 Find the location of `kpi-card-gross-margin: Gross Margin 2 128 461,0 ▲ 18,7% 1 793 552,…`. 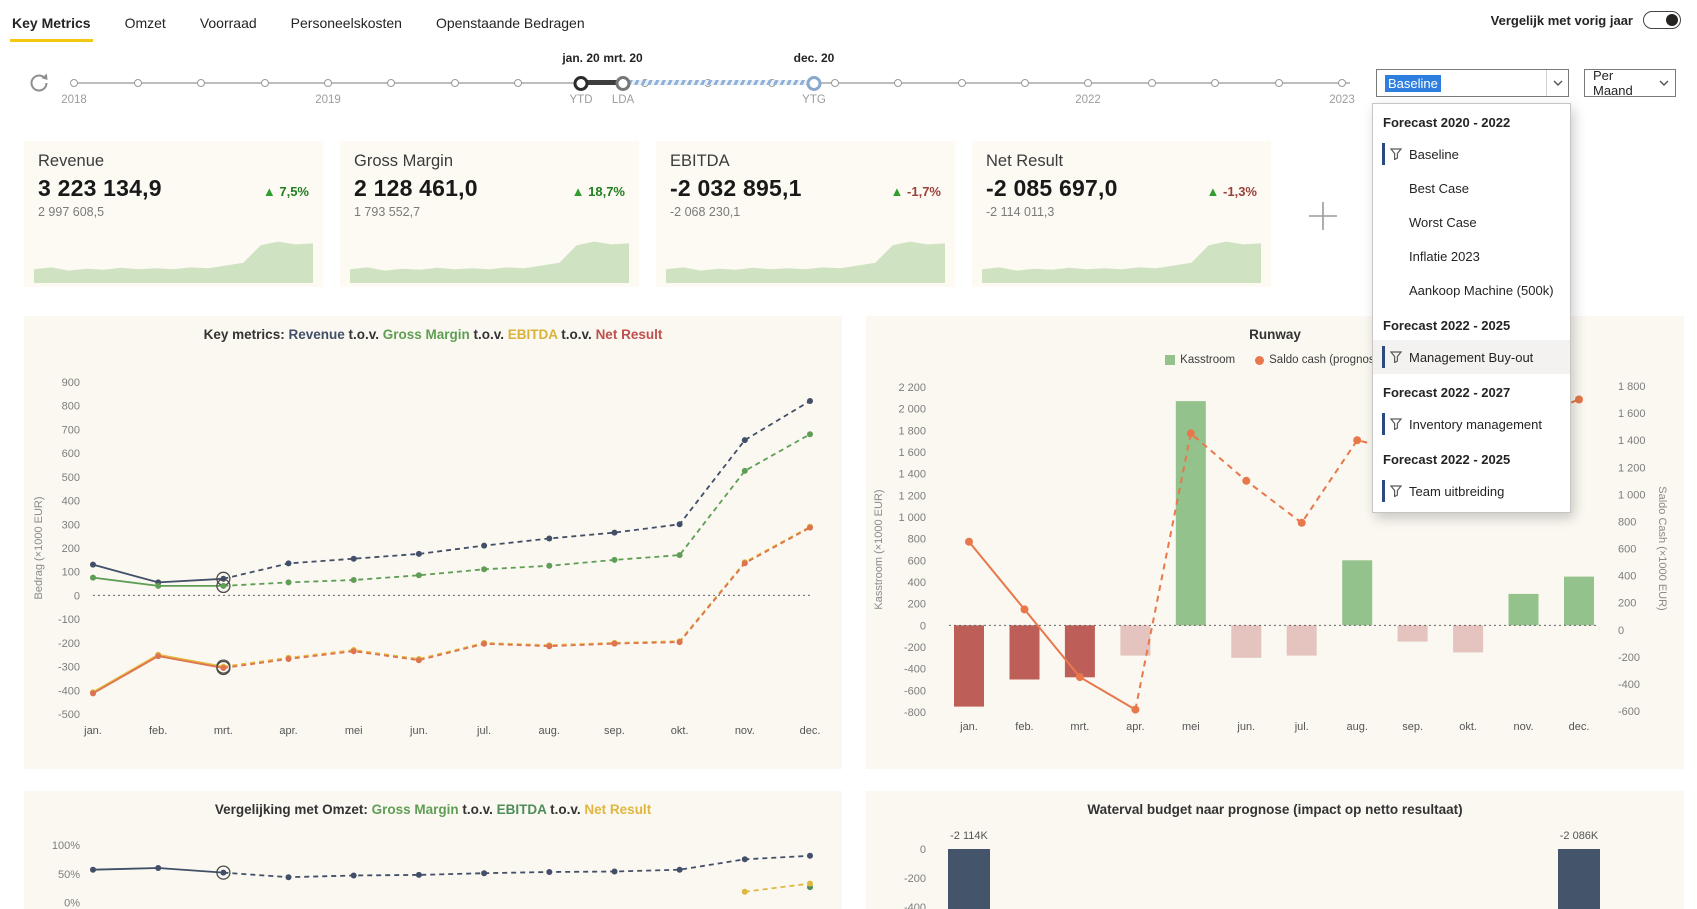

kpi-card-gross-margin: Gross Margin 2 128 461,0 ▲ 18,7% 1 793 552,… is located at coordinates (489, 214).